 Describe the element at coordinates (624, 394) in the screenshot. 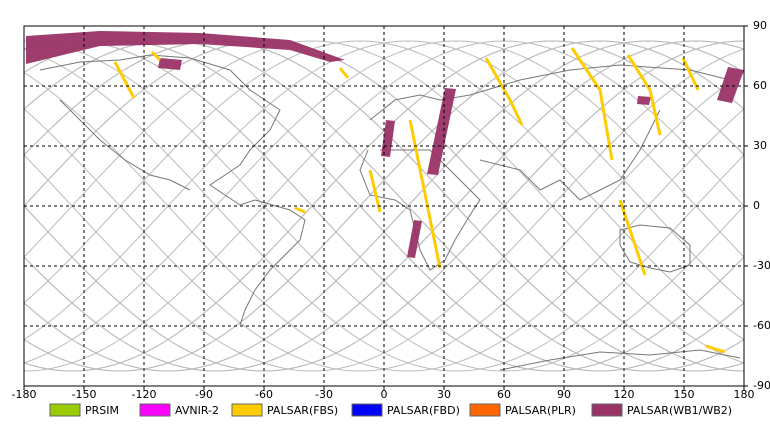

I see `x-tick-label: 120` at that location.